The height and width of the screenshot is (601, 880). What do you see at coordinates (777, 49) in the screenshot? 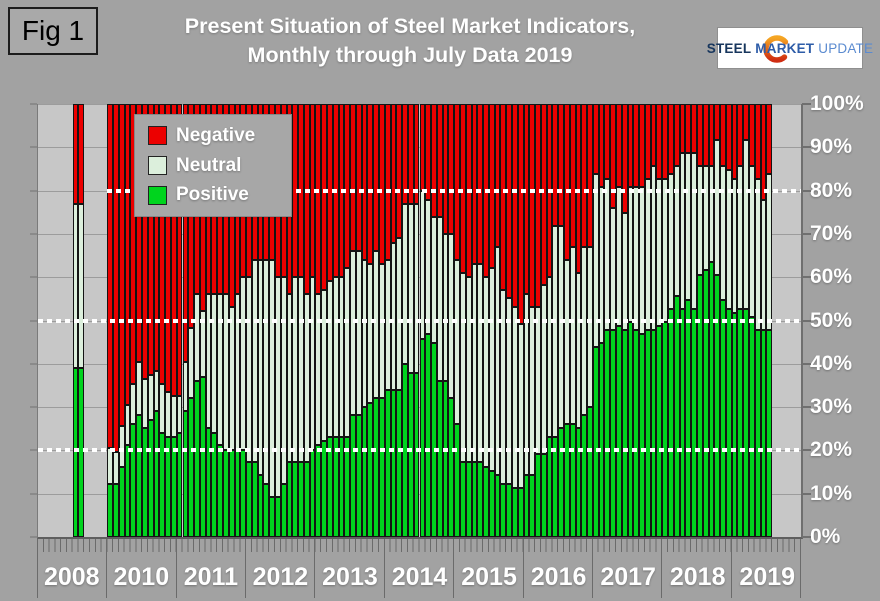
I see `logo-crescent-icon` at bounding box center [777, 49].